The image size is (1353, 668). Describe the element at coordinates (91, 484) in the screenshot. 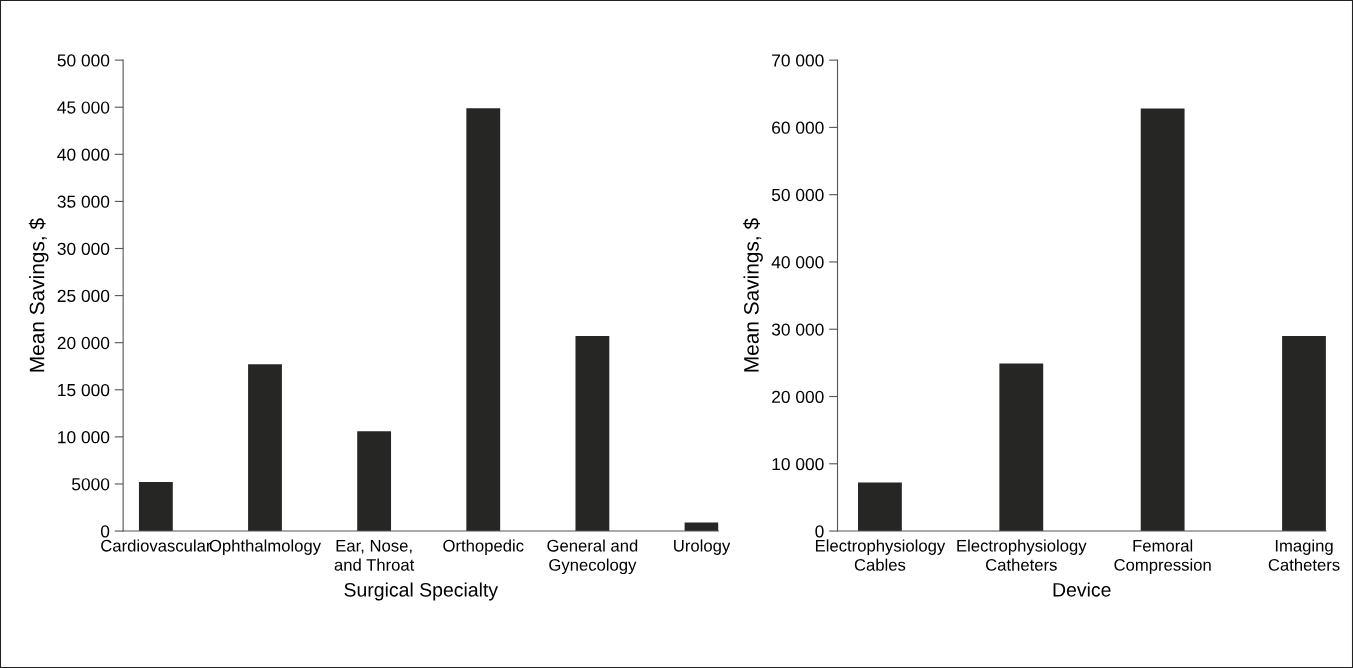

I see `y-tick-label: 5000` at that location.